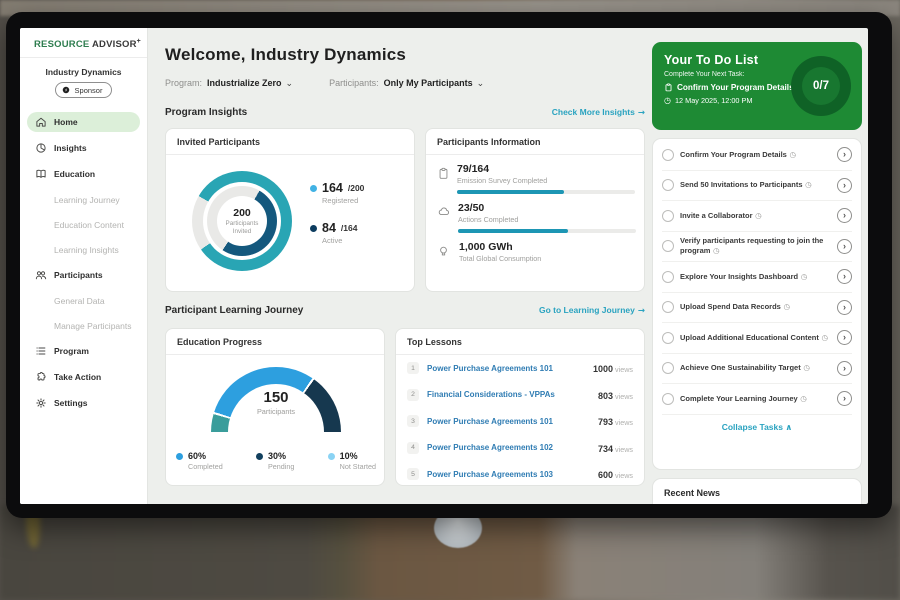 This screenshot has width=900, height=600. What do you see at coordinates (757, 491) in the screenshot?
I see `recent-news-card: Recent News` at bounding box center [757, 491].